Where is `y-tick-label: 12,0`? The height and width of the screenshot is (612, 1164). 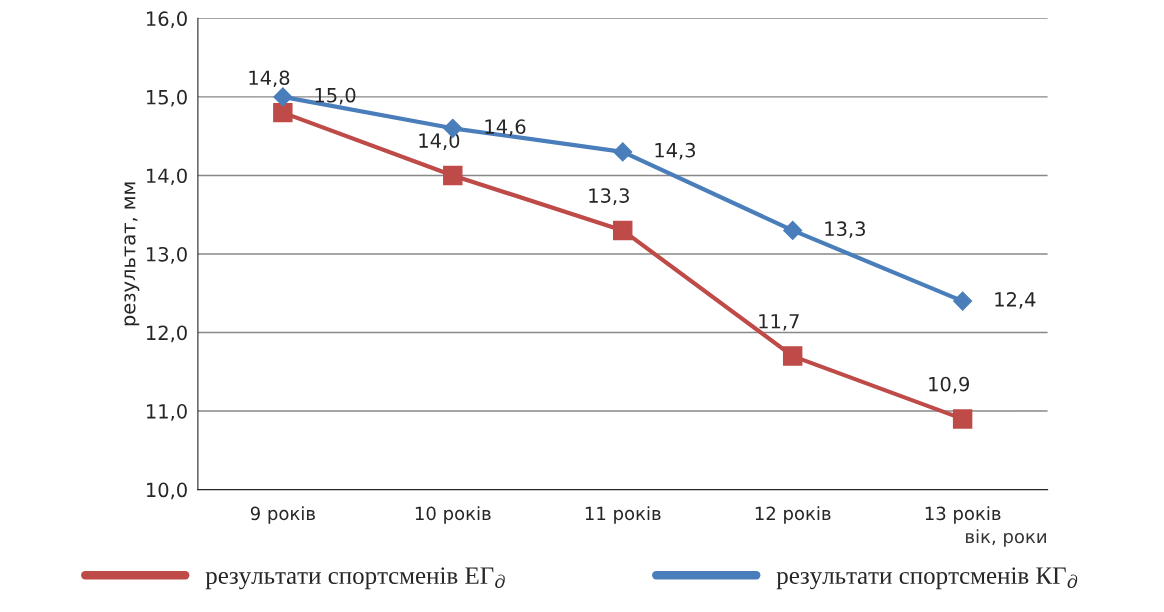 y-tick-label: 12,0 is located at coordinates (167, 334).